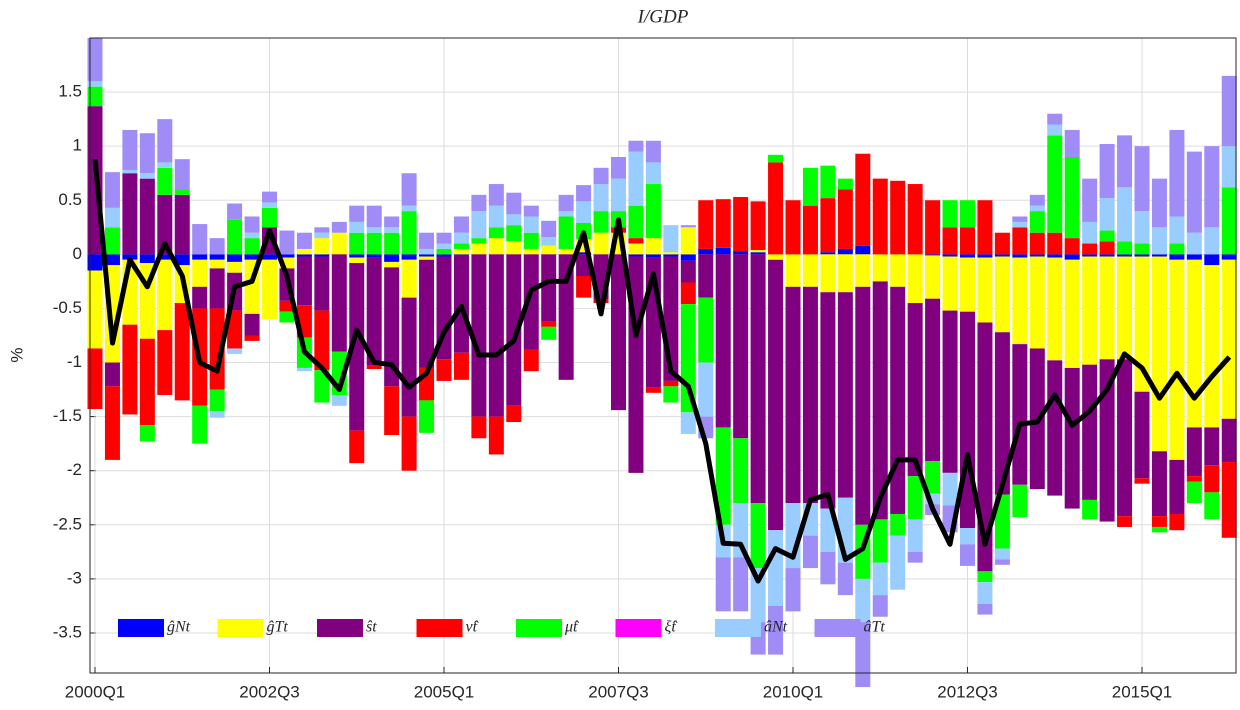 Image resolution: width=1240 pixels, height=710 pixels. Describe the element at coordinates (776, 627) in the screenshot. I see `legend-label: âNt` at that location.